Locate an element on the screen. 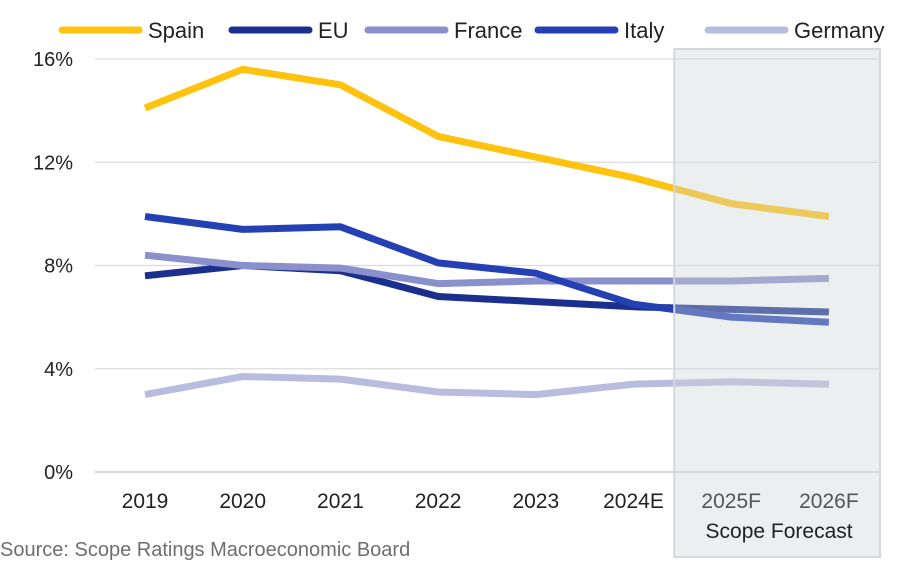 The width and height of the screenshot is (918, 571). x-tick-label: 2022 is located at coordinates (438, 501).